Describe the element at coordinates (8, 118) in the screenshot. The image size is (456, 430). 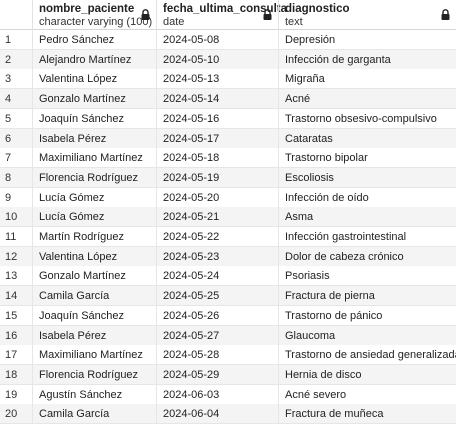
I see `row-number-cell: 5` at that location.